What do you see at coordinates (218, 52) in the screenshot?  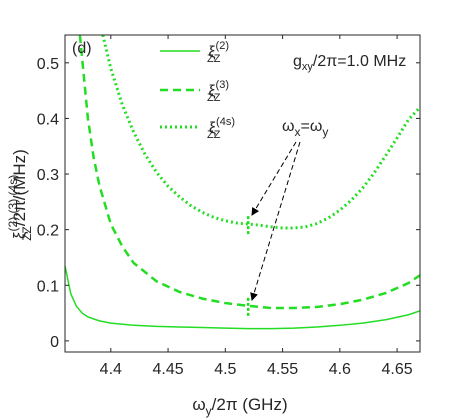 I see `legend-label-1: ξ(2) ZZ` at bounding box center [218, 52].